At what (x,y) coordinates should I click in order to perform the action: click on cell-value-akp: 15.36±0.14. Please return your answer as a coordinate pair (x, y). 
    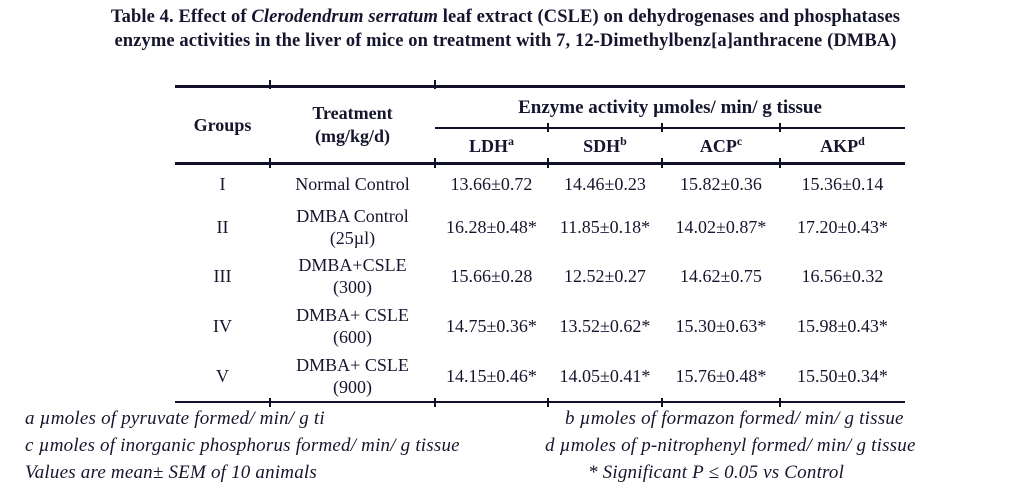
    Looking at the image, I should click on (842, 184).